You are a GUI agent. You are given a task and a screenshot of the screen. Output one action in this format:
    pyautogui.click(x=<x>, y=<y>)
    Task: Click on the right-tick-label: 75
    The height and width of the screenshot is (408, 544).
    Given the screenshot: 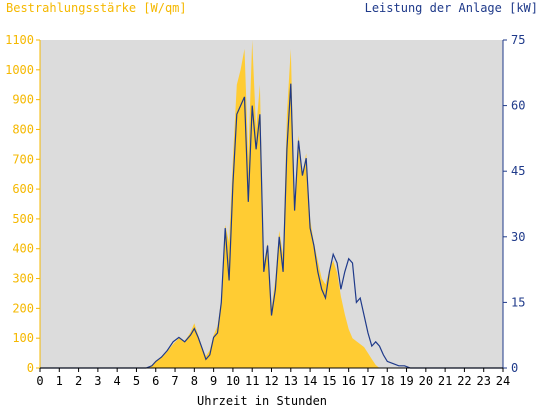 What is the action you would take?
    pyautogui.click(x=518, y=40)
    